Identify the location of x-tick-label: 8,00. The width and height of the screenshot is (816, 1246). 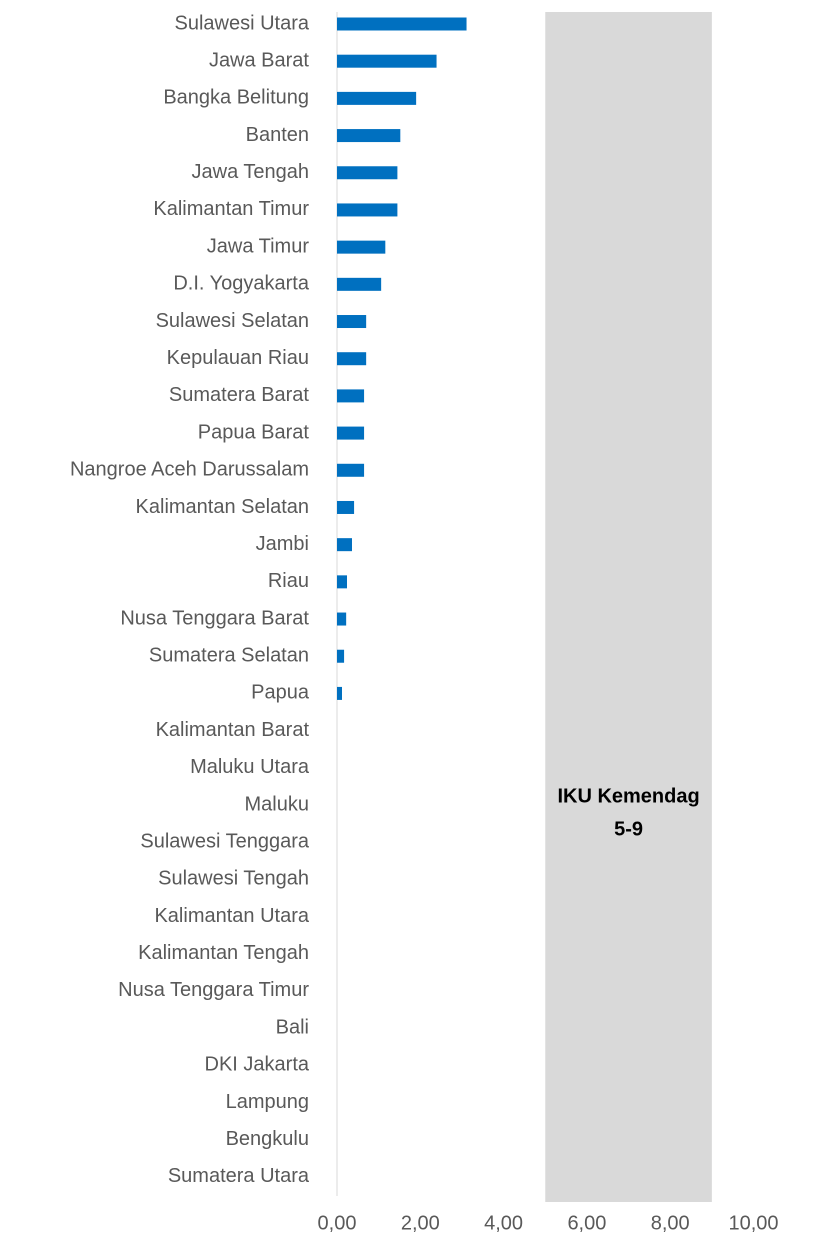
(670, 1223).